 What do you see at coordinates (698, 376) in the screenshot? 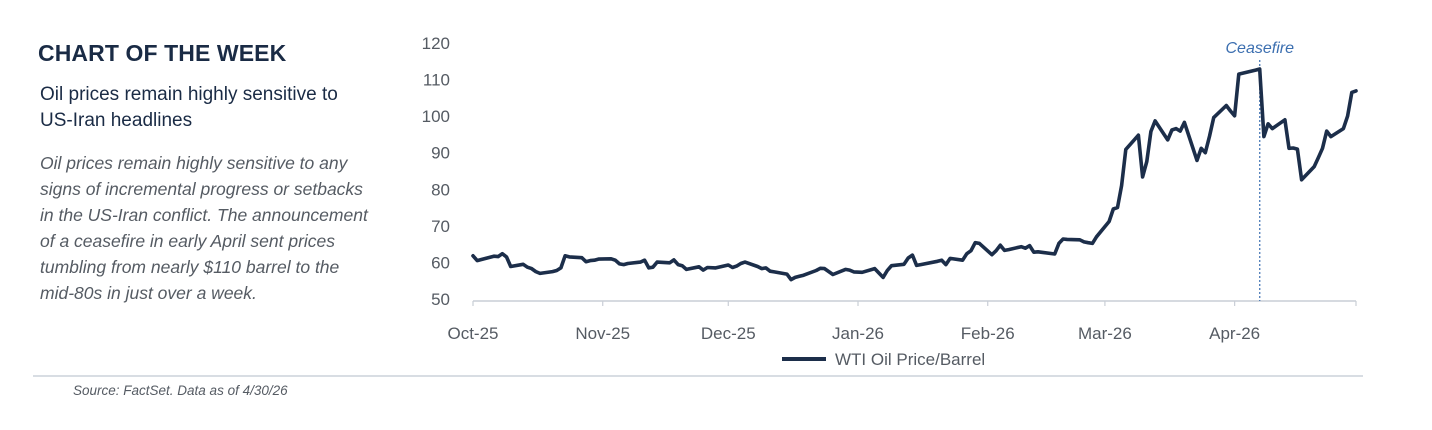
I see `footer-divider` at bounding box center [698, 376].